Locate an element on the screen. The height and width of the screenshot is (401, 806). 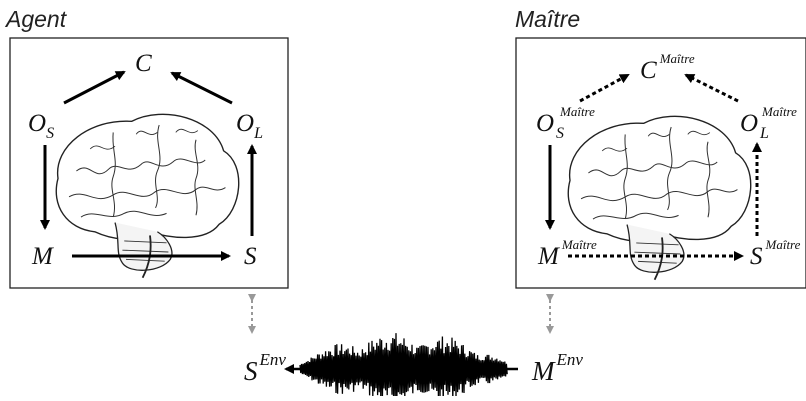
sound-waveform is located at coordinates (401, 367).